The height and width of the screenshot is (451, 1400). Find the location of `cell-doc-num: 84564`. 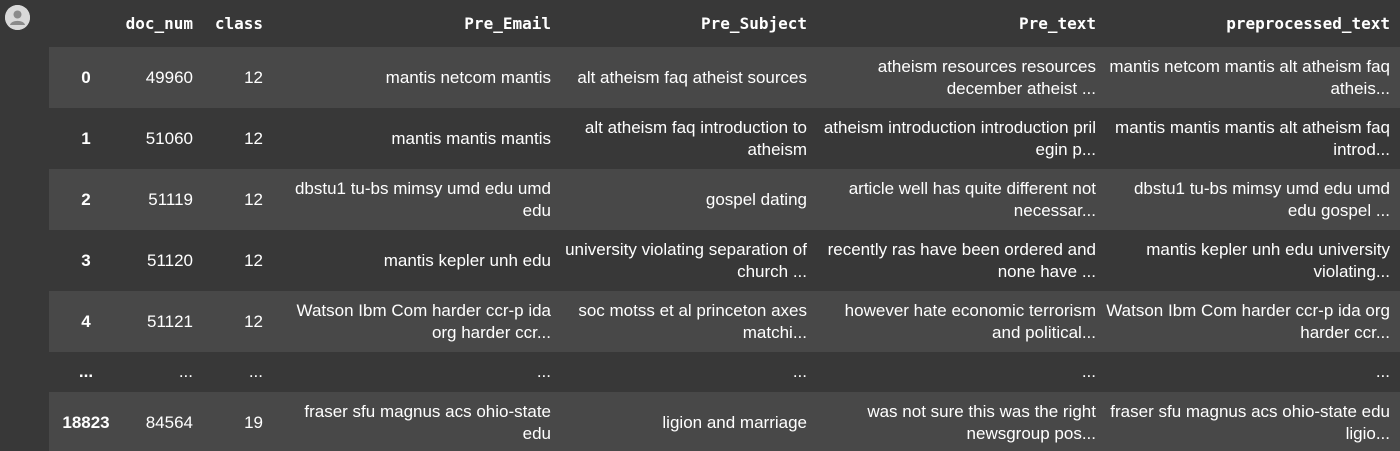

cell-doc-num: 84564 is located at coordinates (163, 421).